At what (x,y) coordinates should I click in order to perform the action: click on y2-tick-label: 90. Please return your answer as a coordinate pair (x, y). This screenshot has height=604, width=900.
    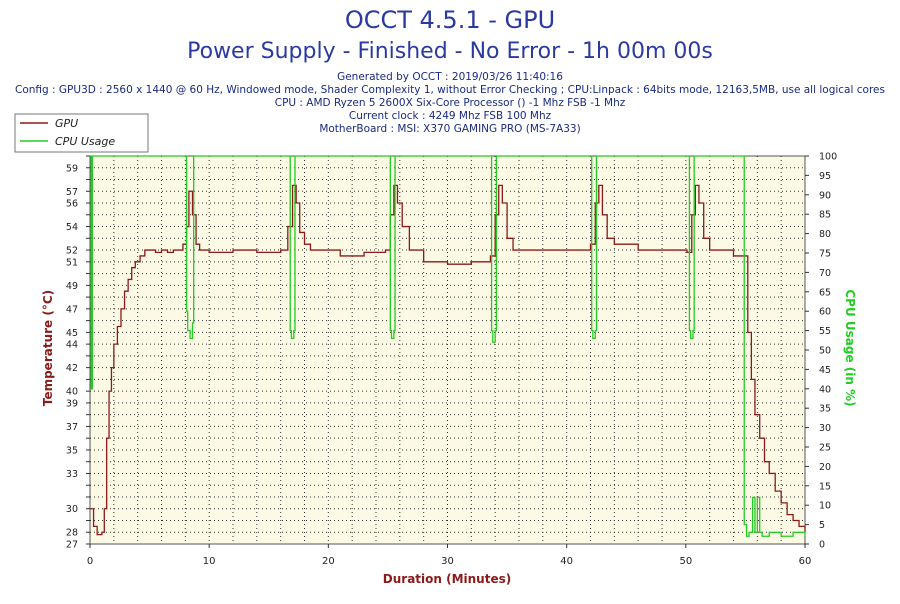
    Looking at the image, I should click on (825, 195).